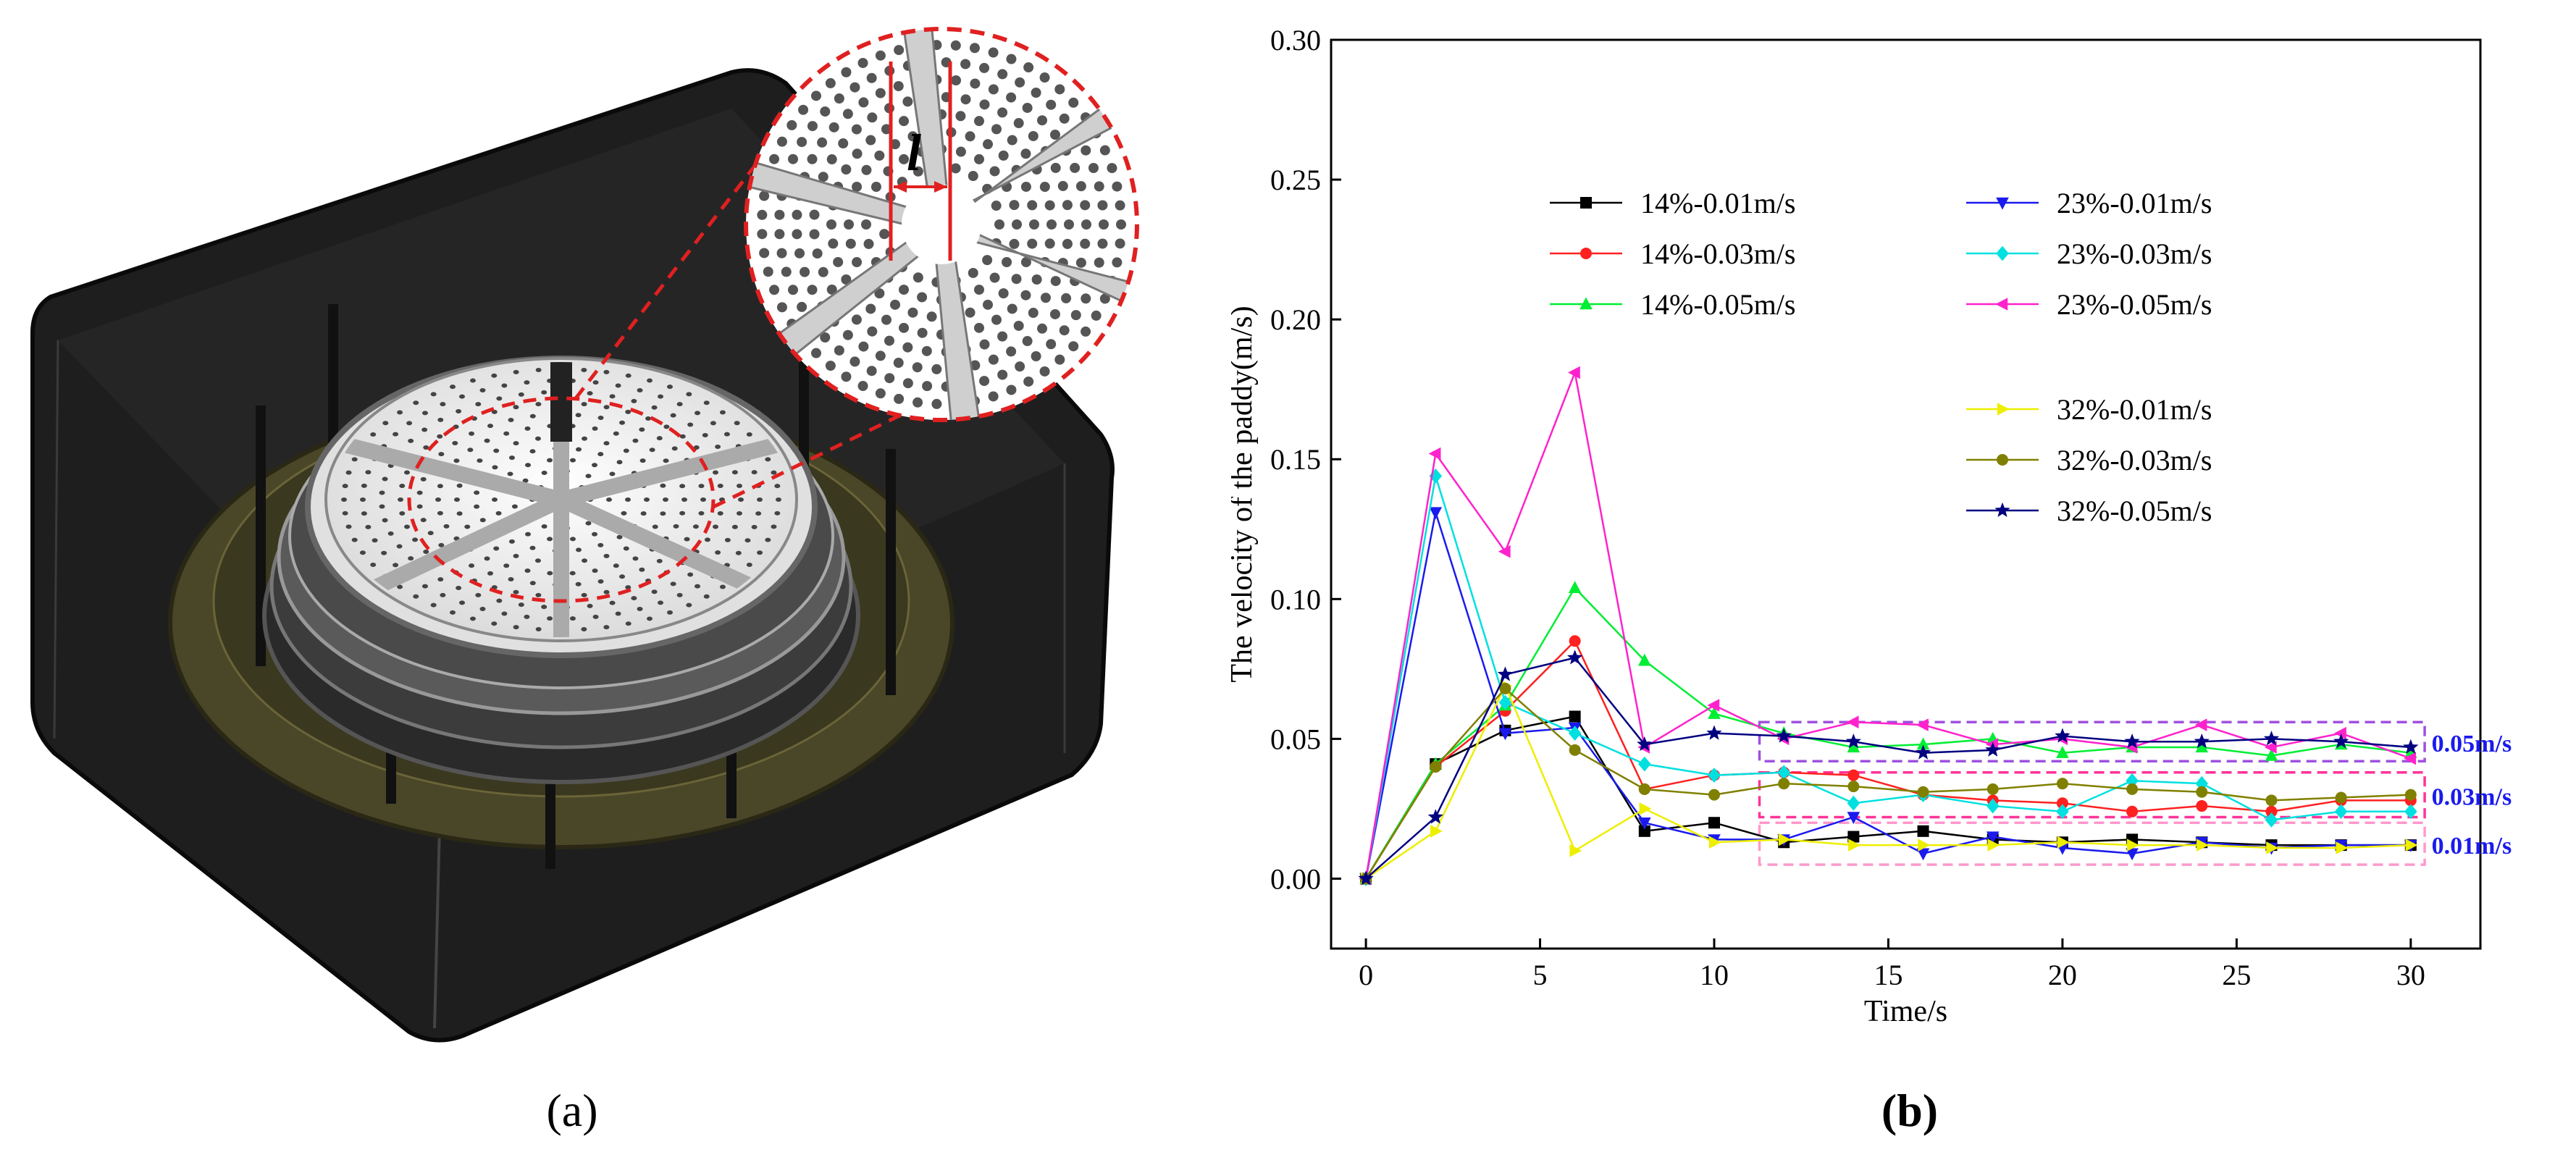 The height and width of the screenshot is (1160, 2576). What do you see at coordinates (1295, 599) in the screenshot?
I see `y-tick-label: 0.10` at bounding box center [1295, 599].